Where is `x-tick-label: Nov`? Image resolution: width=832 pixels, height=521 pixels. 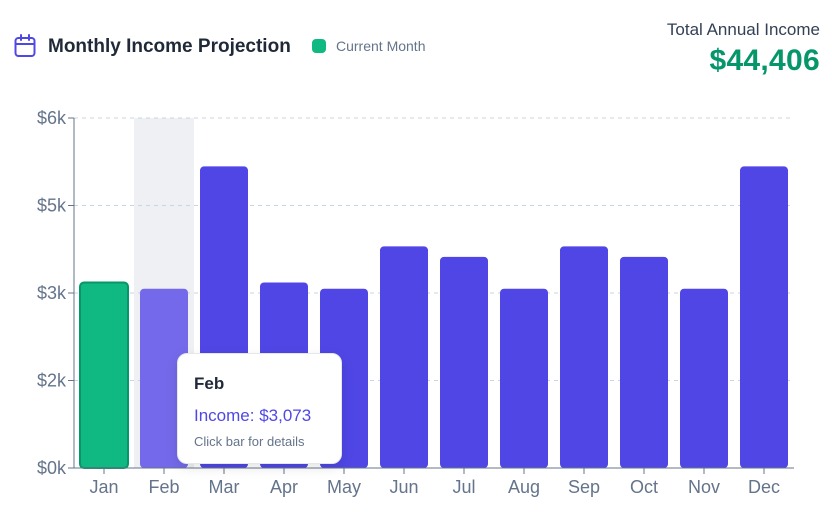
x-tick-label: Nov is located at coordinates (704, 487).